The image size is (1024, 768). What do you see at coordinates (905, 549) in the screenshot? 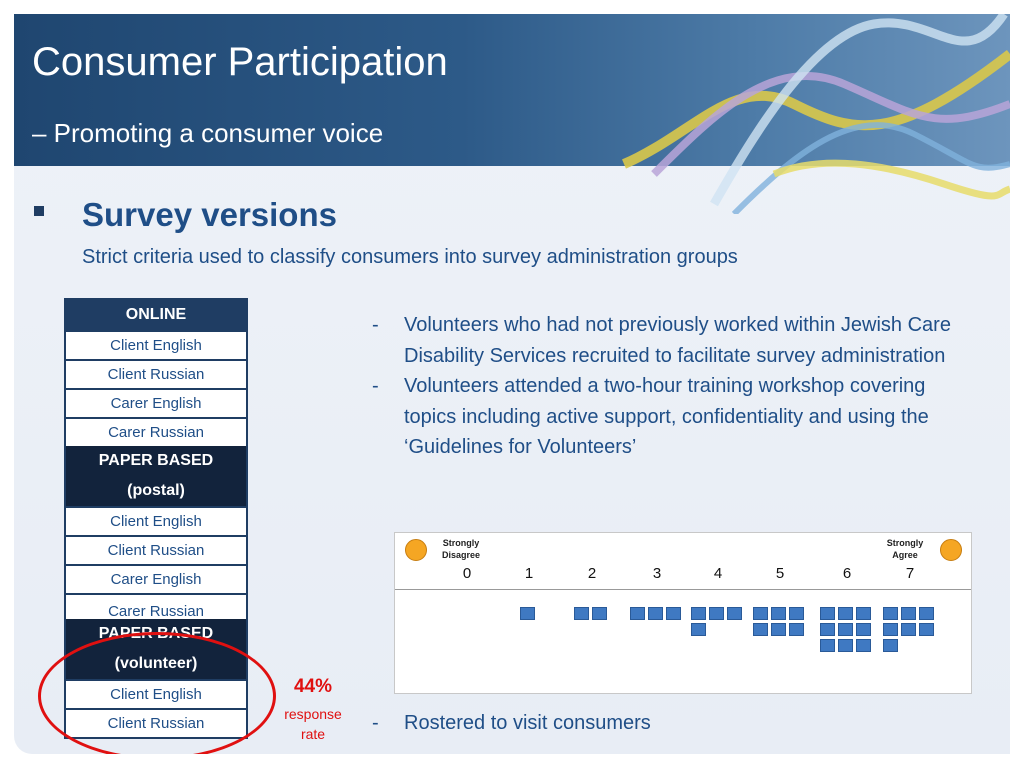
I see `scale-anchor-right: Strongly Agree` at bounding box center [905, 549].